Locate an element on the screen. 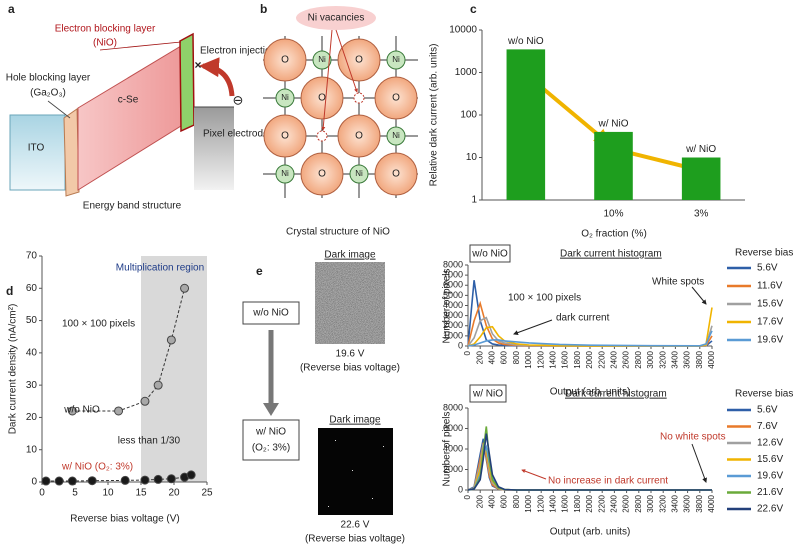 This screenshot has width=793, height=555. label: Pixel electrode is located at coordinates (236, 134).